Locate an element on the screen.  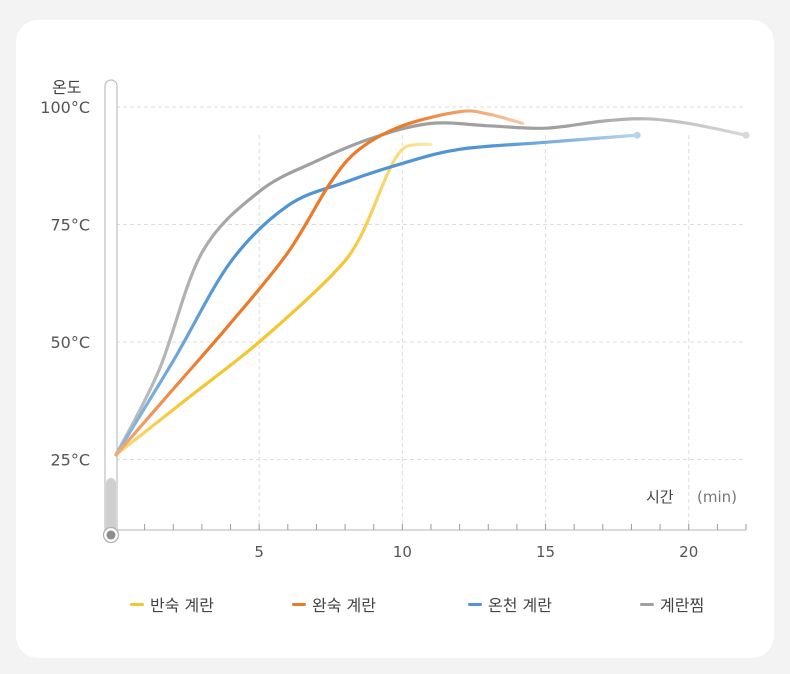
legend-label: 완숙 계란 is located at coordinates (344, 605).